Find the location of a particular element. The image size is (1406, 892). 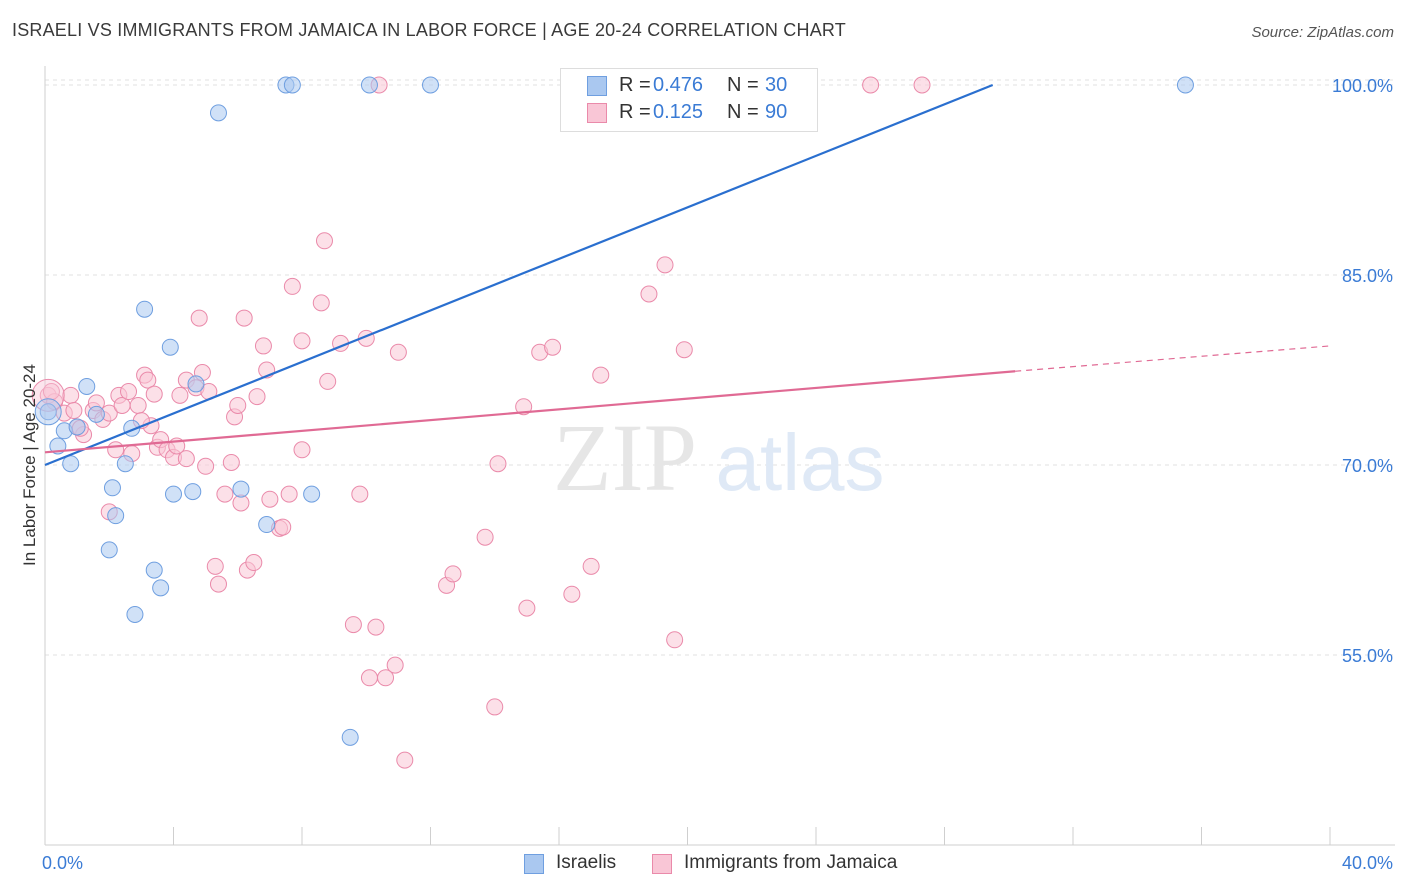

legend-swatch-israelis is located at coordinates (597, 86).